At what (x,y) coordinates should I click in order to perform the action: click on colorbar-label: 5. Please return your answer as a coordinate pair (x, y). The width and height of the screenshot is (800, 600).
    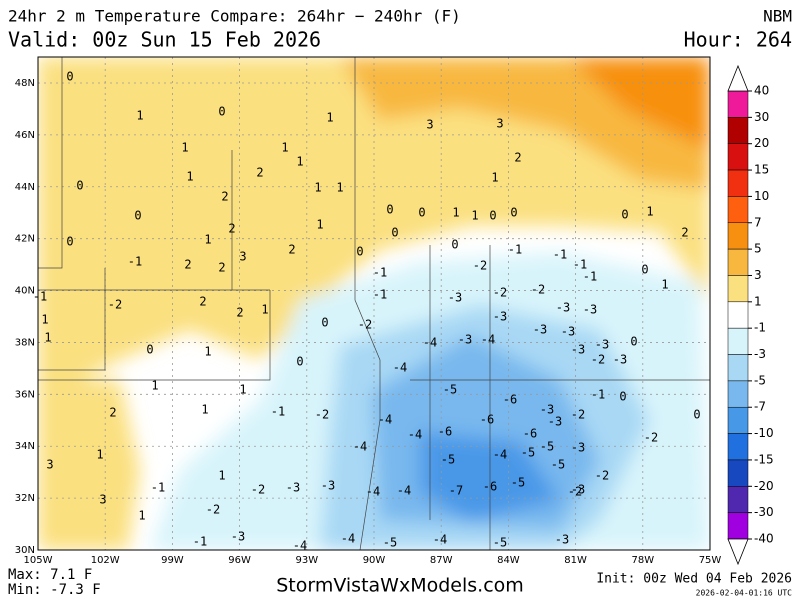
    Looking at the image, I should click on (758, 249).